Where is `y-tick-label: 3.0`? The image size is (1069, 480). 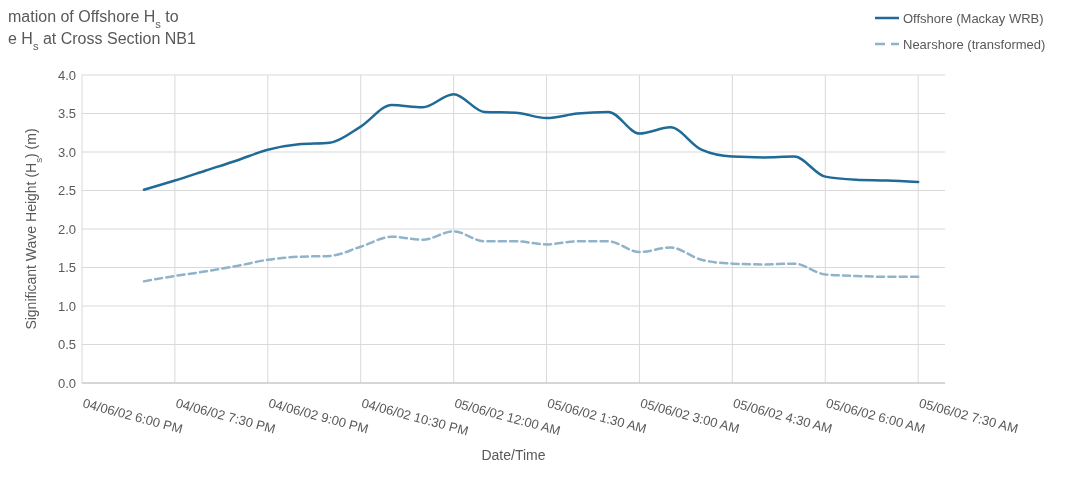
y-tick-label: 3.0 is located at coordinates (66, 152).